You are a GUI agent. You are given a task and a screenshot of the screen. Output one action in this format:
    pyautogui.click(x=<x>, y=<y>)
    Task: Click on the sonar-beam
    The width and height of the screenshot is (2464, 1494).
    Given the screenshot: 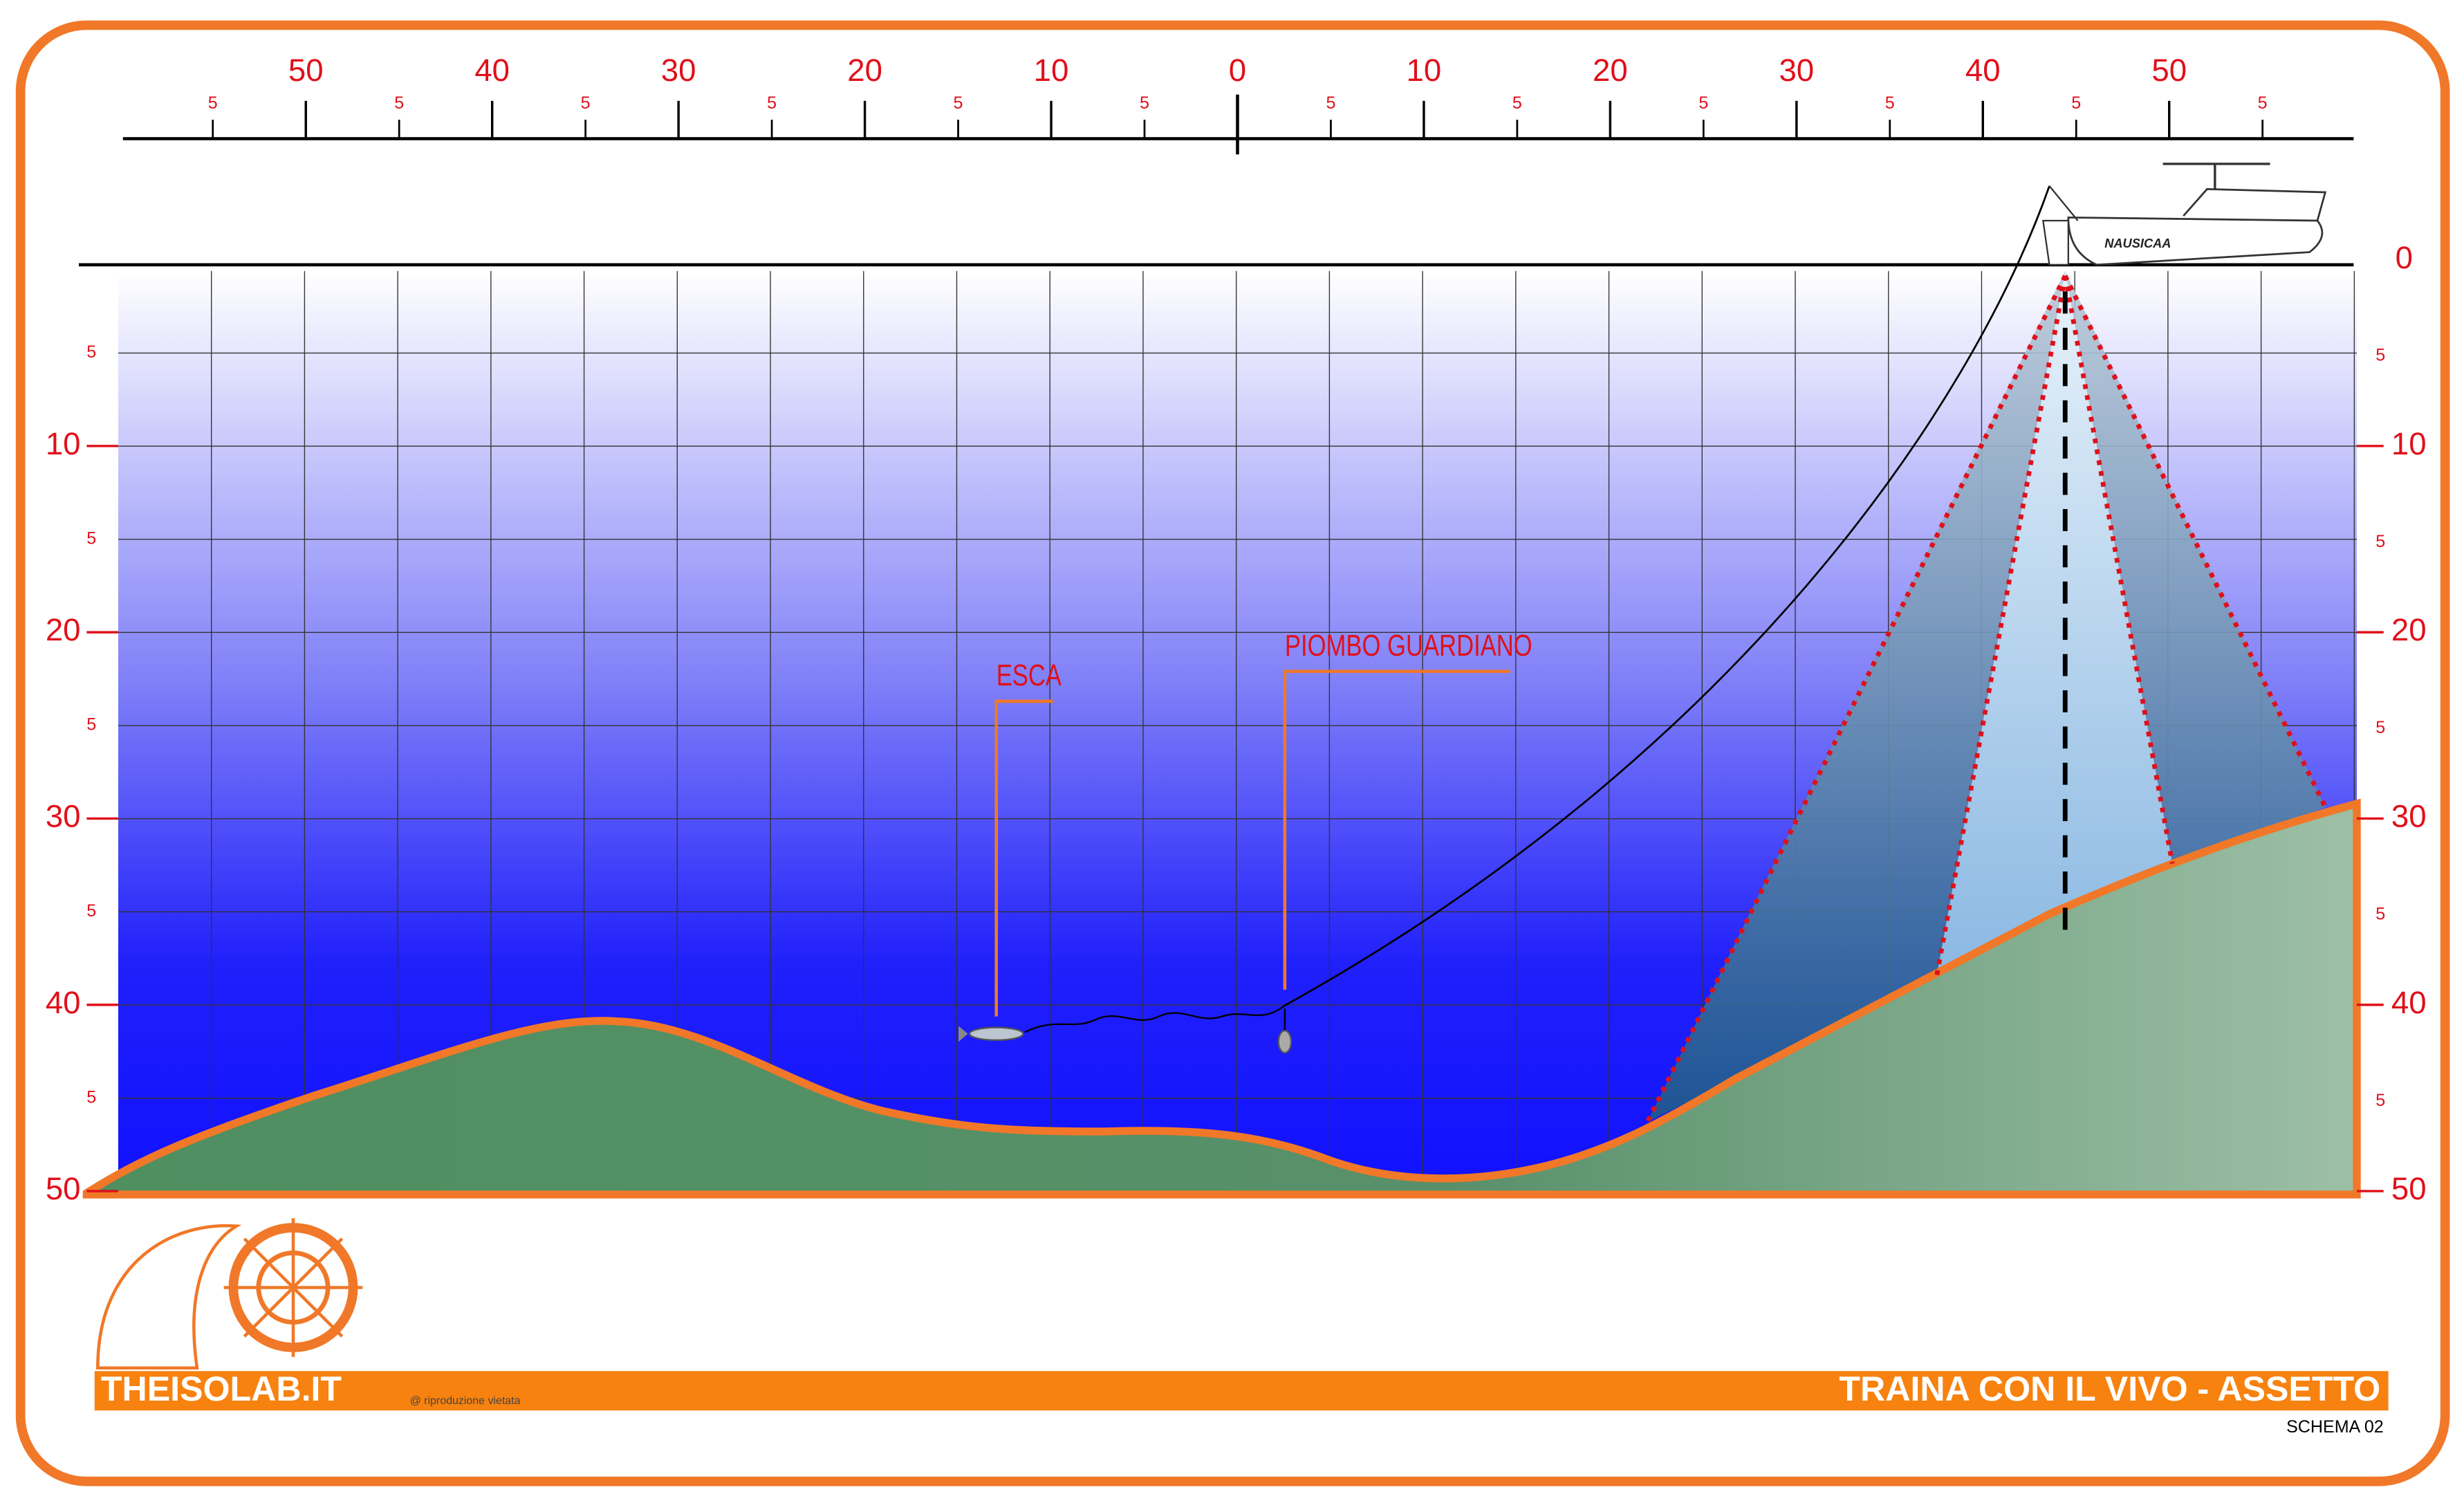 What is the action you would take?
    pyautogui.click(x=2054, y=625)
    